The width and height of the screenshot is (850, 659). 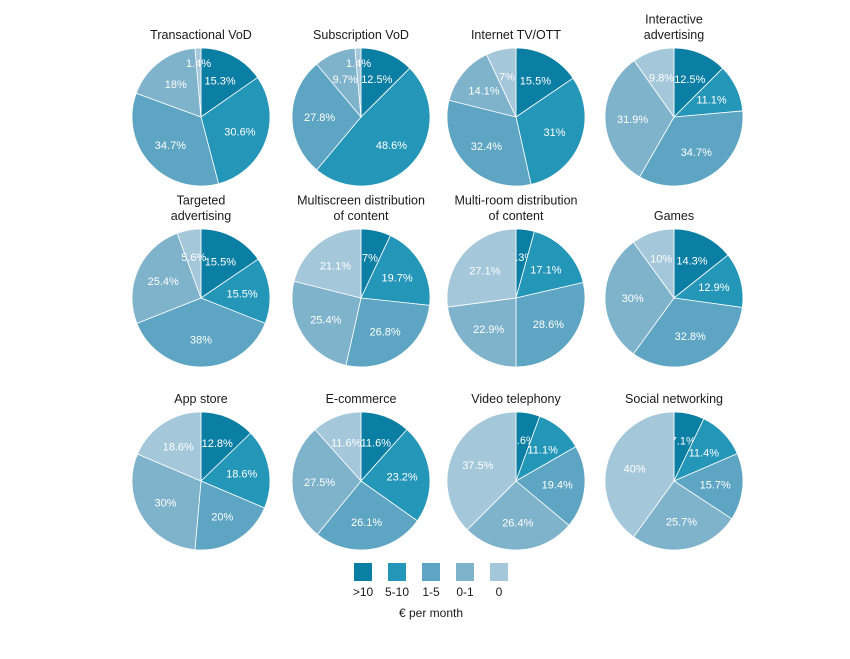 What do you see at coordinates (366, 523) in the screenshot?
I see `pie-slice-label: 26.1%` at bounding box center [366, 523].